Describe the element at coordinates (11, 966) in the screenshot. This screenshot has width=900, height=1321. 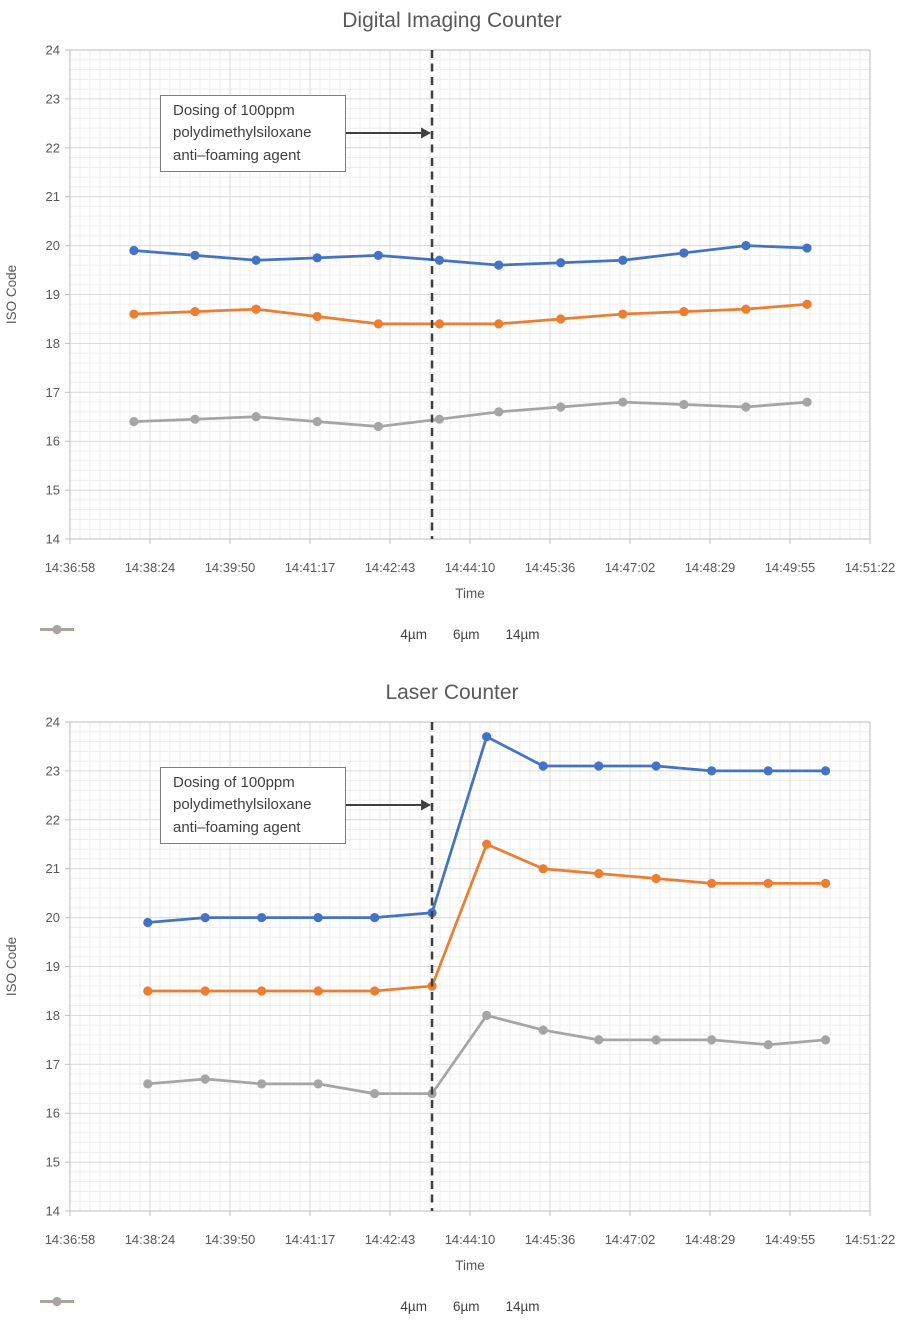
I see `y-axis-title: ISO Code` at that location.